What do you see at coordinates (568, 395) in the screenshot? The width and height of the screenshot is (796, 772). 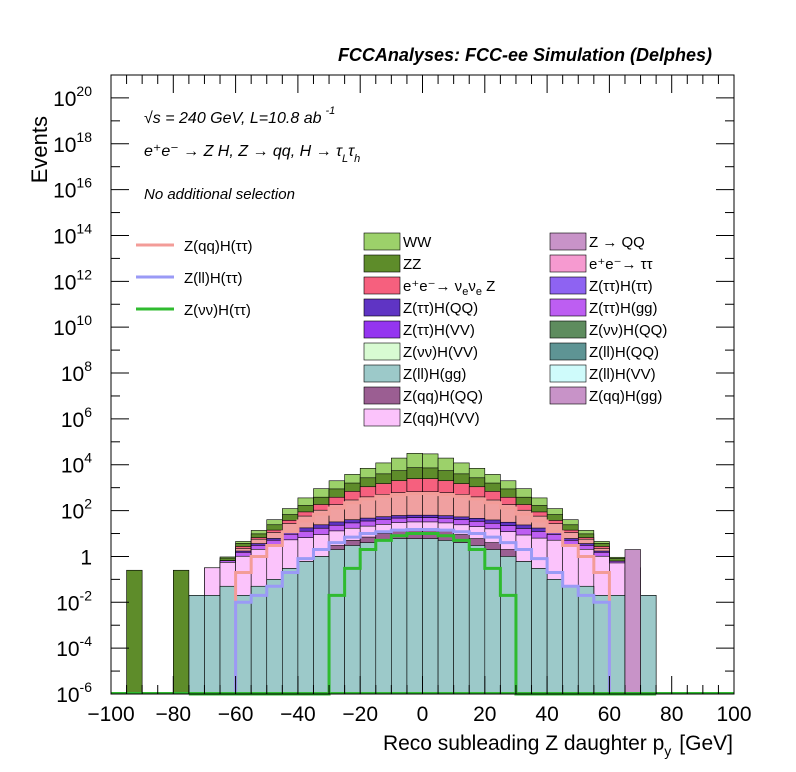 I see `legend-swatch-z-qq-h-gg` at bounding box center [568, 395].